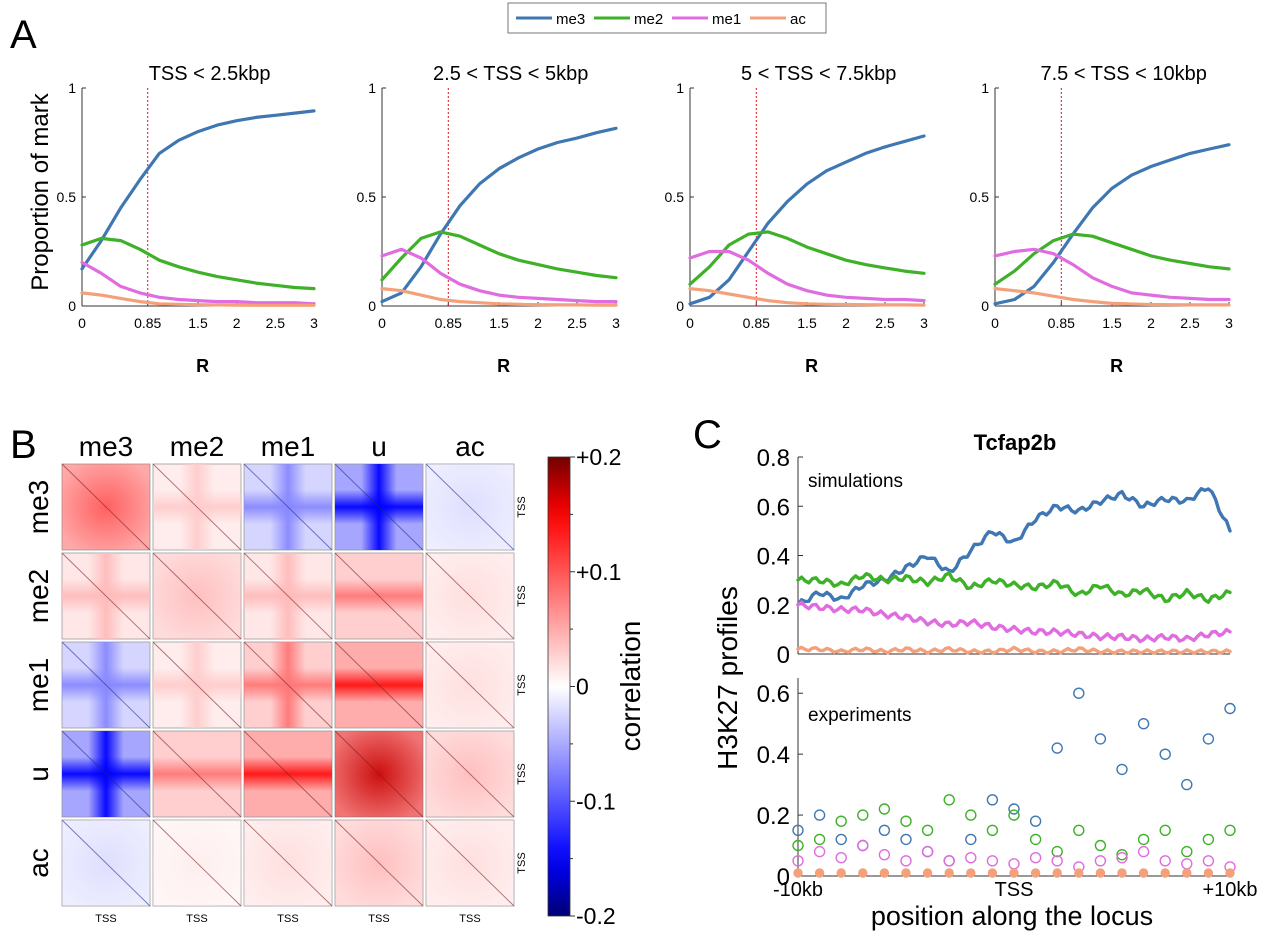 This screenshot has width=1267, height=932. What do you see at coordinates (379, 446) in the screenshot?
I see `heatmap-col-label-u: u` at bounding box center [379, 446].